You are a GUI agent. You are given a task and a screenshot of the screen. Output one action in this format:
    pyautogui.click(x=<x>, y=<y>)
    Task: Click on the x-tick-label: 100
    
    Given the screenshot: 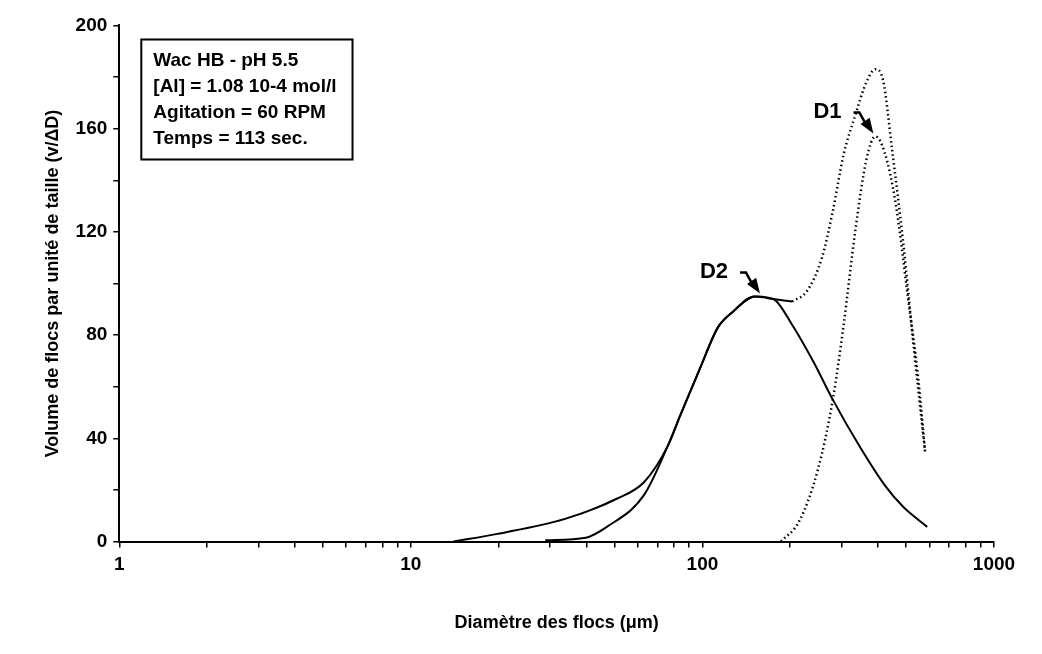 What is the action you would take?
    pyautogui.click(x=702, y=564)
    